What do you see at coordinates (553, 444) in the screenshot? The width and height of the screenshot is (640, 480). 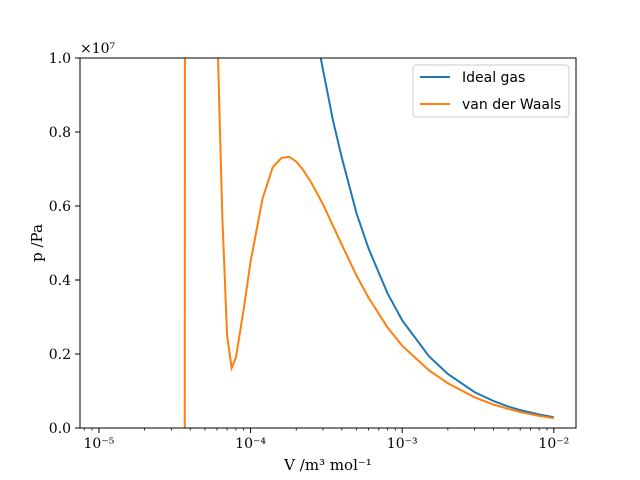 I see `x-tick-label: 10⁻²` at bounding box center [553, 444].